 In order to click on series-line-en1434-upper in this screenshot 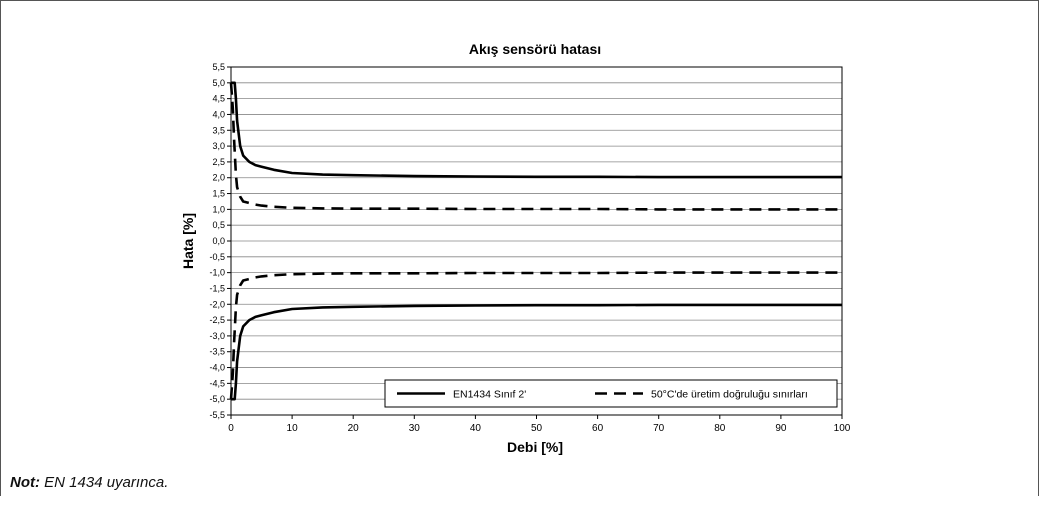, I will do `click(536, 130)`.